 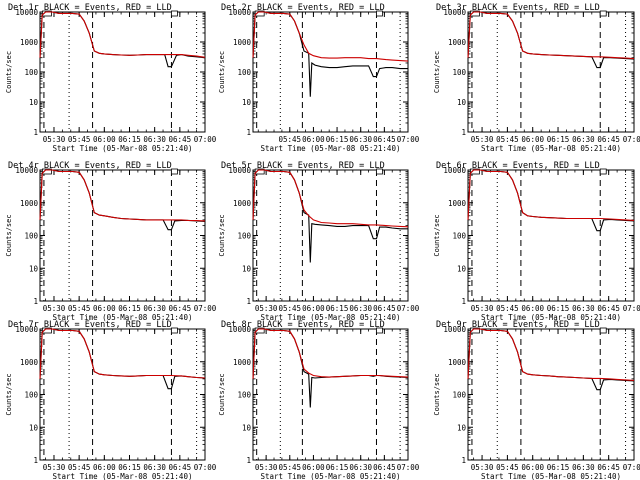 What do you see at coordinates (90, 325) in the screenshot?
I see `panel-title: Det 7r BLACK = Events, RED = LLD` at bounding box center [90, 325].